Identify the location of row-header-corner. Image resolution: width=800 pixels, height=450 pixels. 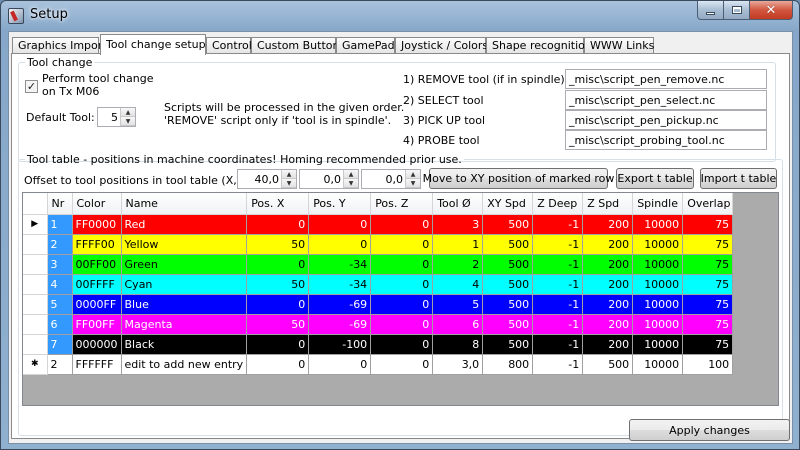
(35, 204).